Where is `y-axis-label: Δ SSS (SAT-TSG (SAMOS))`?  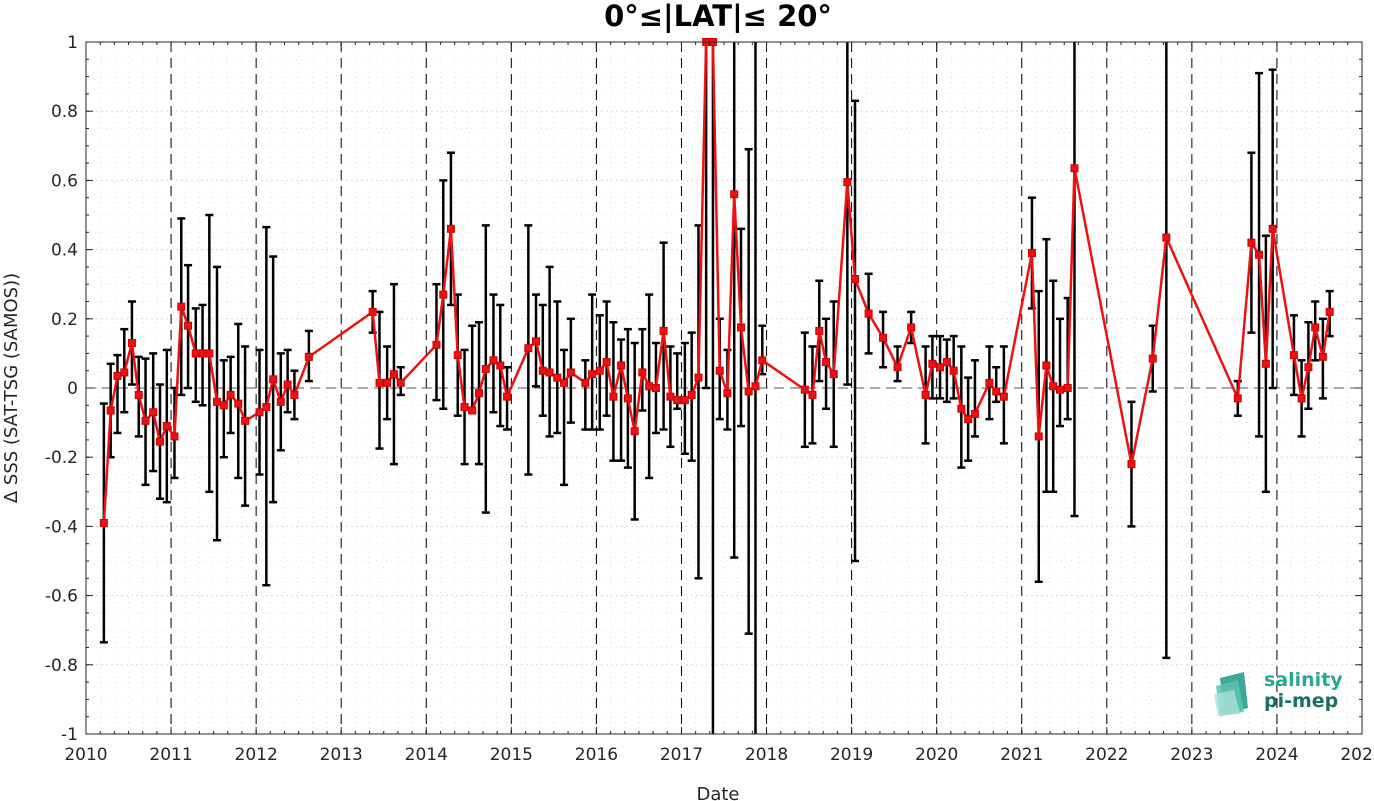
y-axis-label: Δ SSS (SAT-TSG (SAMOS)) is located at coordinates (11, 388).